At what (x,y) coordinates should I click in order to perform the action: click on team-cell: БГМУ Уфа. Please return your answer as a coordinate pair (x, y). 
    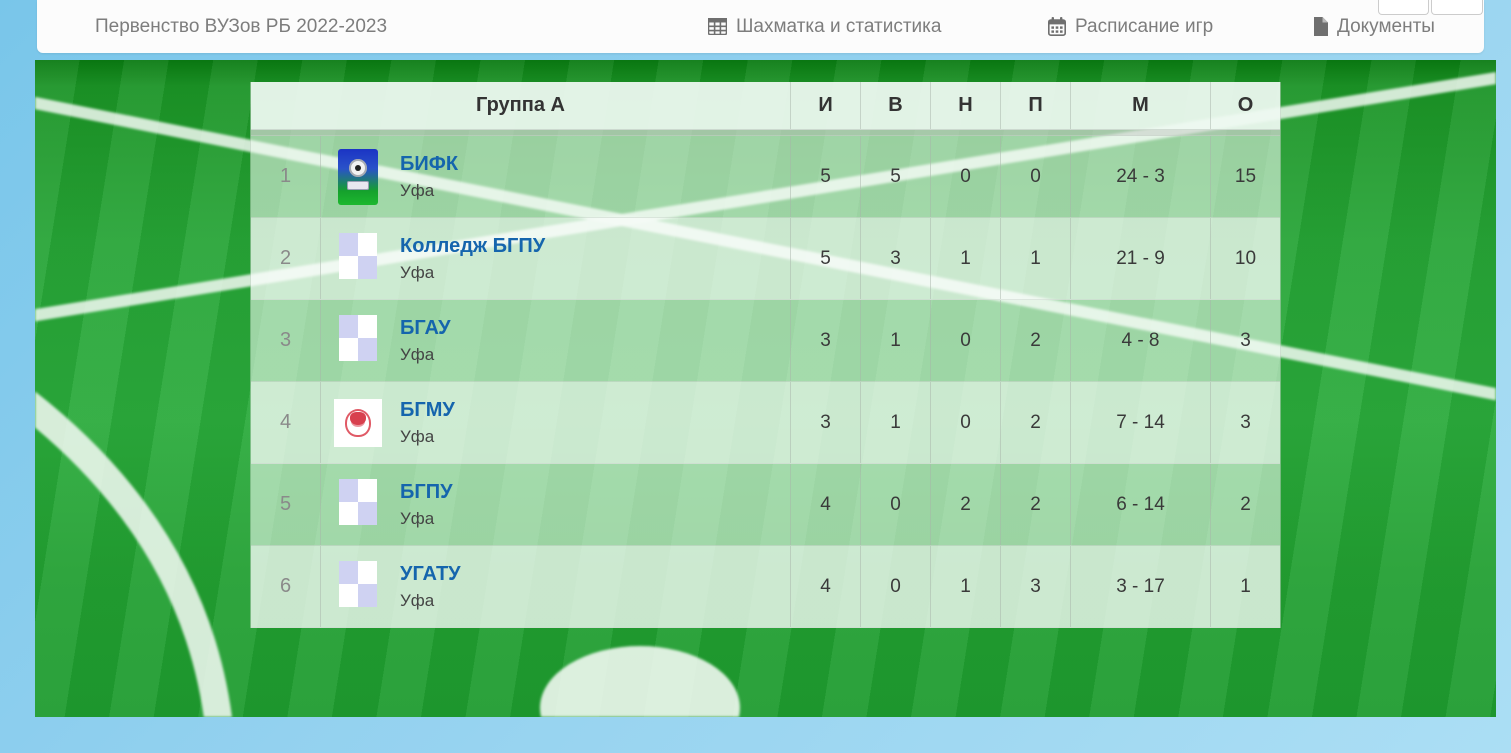
    Looking at the image, I should click on (556, 422).